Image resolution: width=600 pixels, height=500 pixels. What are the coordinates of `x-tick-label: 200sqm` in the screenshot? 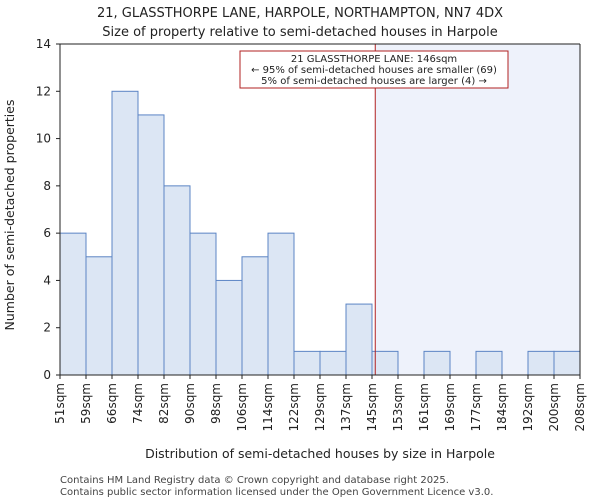 It's located at (554, 407).